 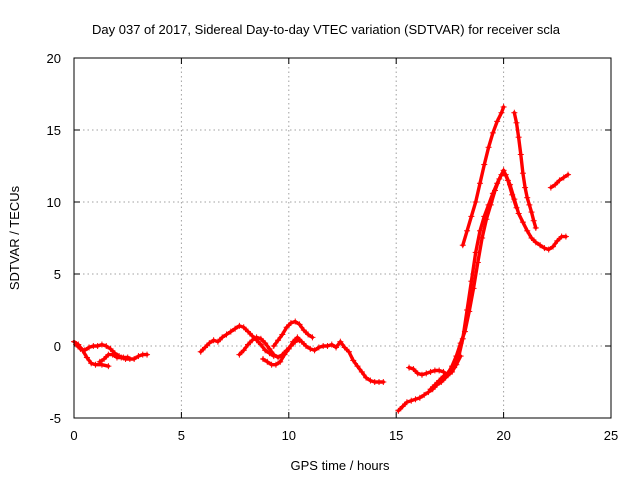 I want to click on x-tick-label: 25, so click(x=611, y=435).